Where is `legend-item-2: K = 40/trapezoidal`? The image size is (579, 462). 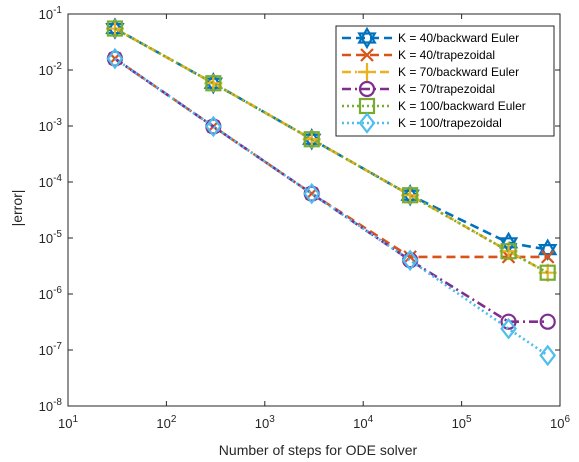
legend-item-2: K = 40/trapezoidal is located at coordinates (418, 55).